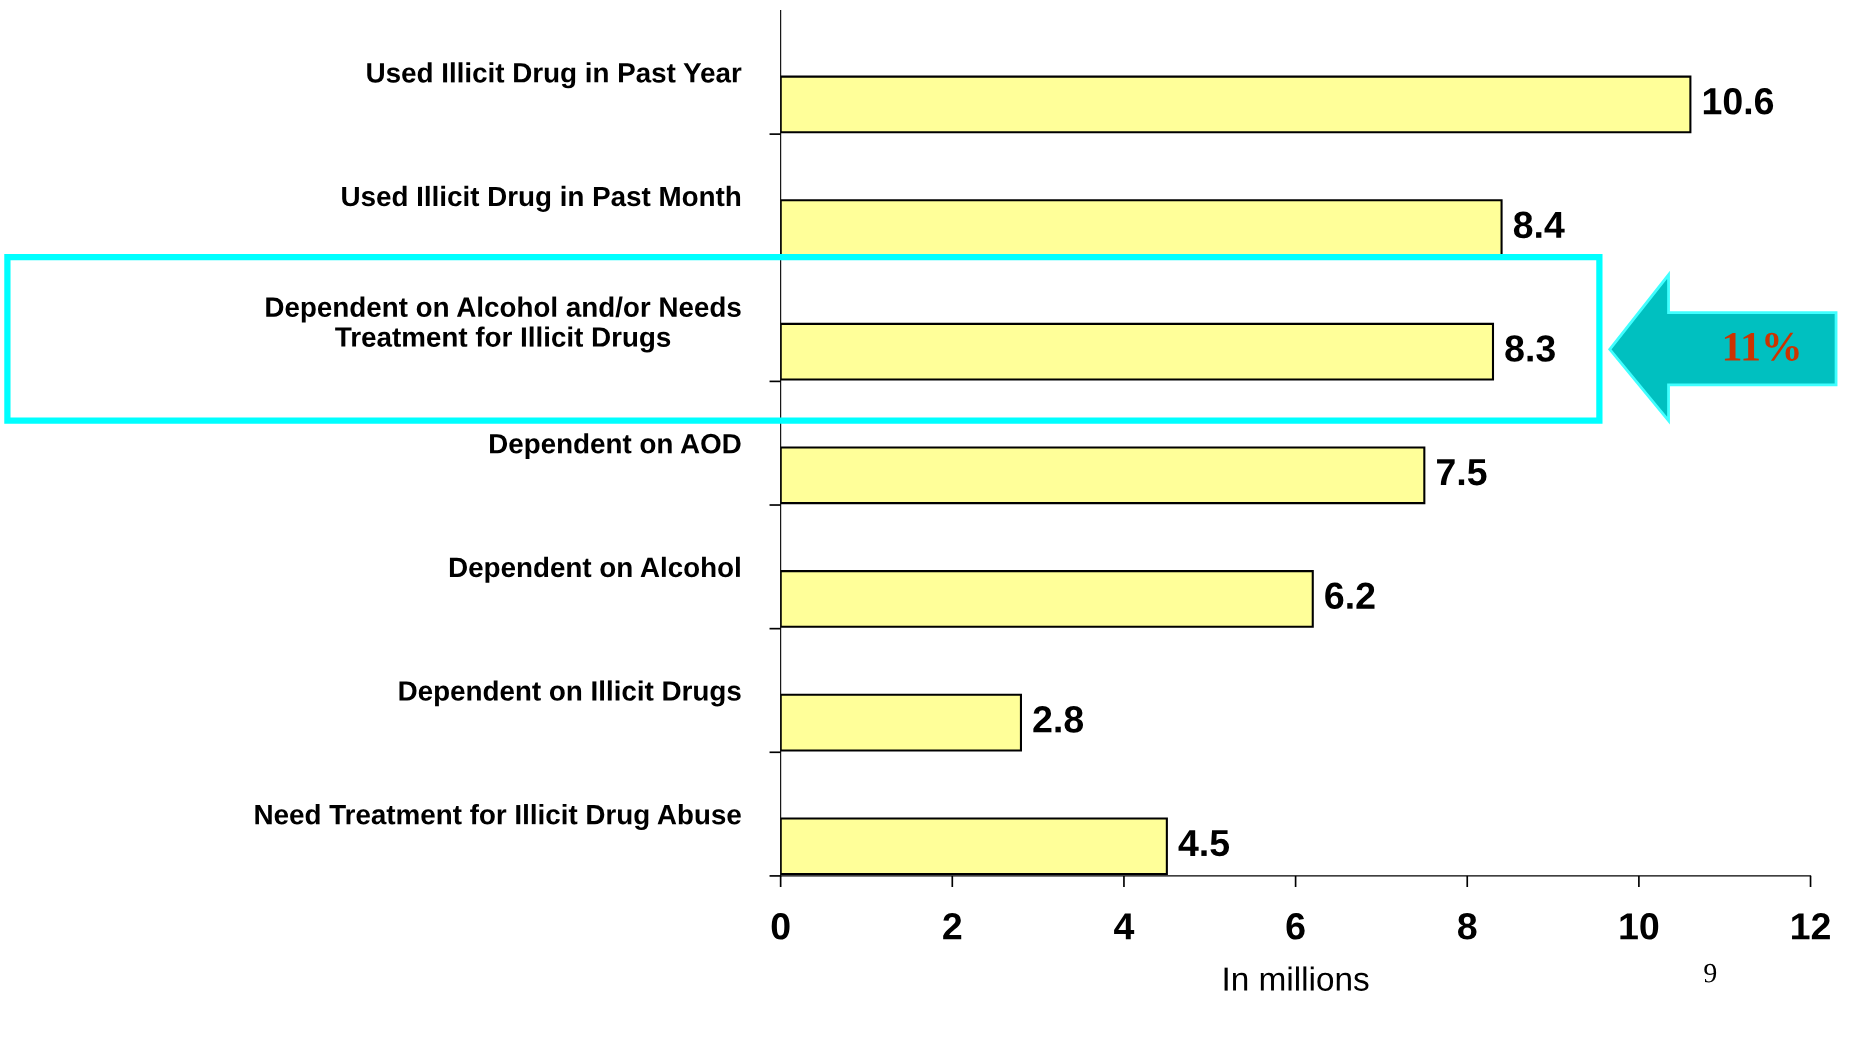 Image resolution: width=1849 pixels, height=1049 pixels. What do you see at coordinates (503, 324) in the screenshot?
I see `y-tick-label: Dependent on Alcohol and/or Needs Treatment for Illicit Drugs` at bounding box center [503, 324].